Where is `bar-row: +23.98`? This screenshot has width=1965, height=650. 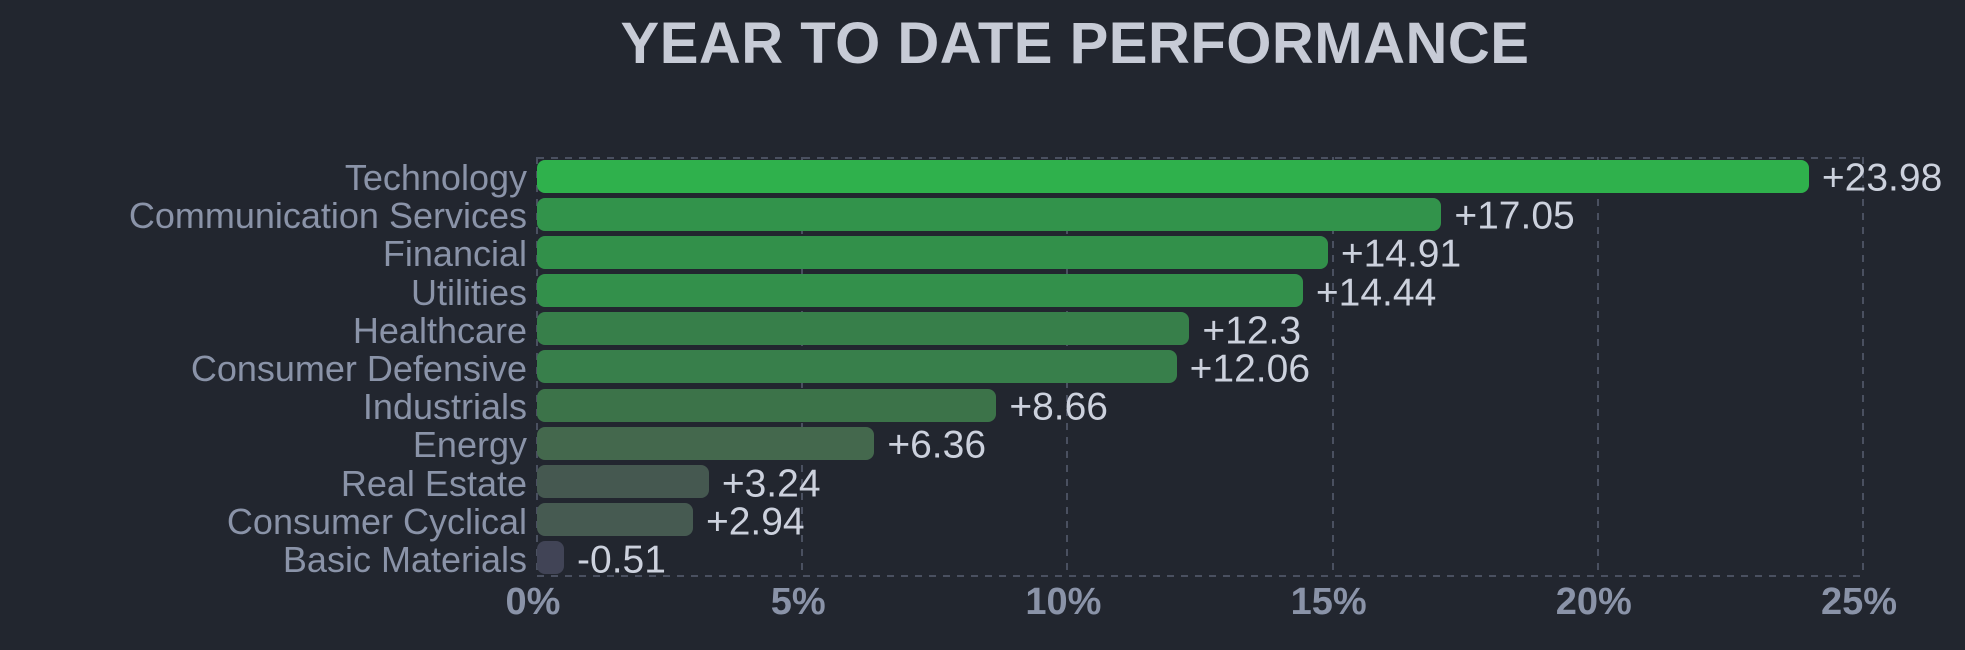
bar-row: +23.98 is located at coordinates (1239, 177).